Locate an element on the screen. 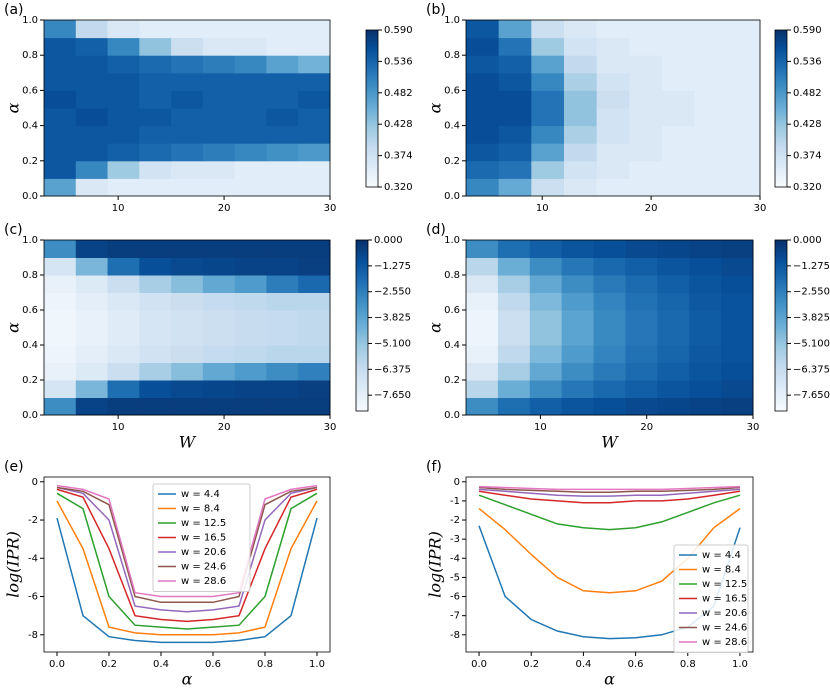 This screenshot has height=692, width=830. y-tick-label: -8 is located at coordinates (33, 635).